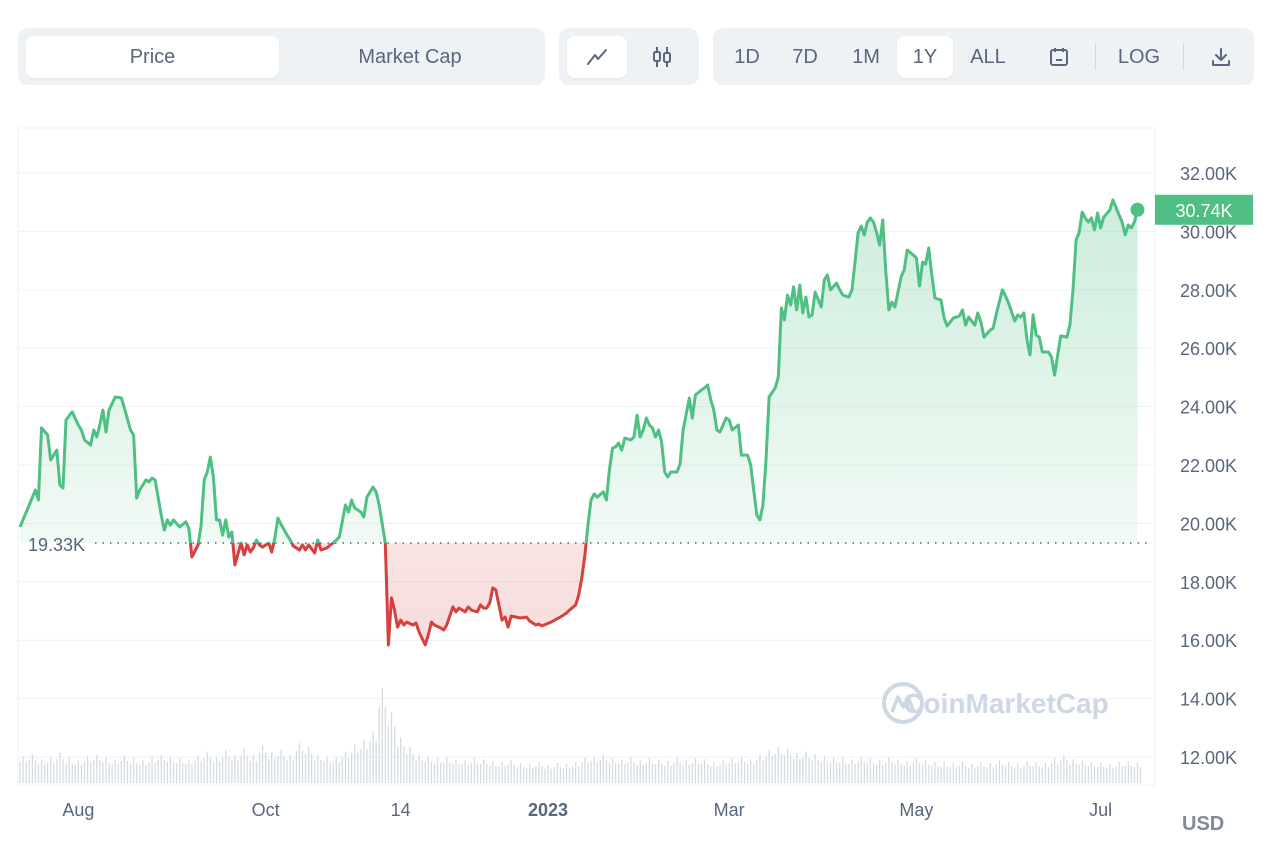  What do you see at coordinates (925, 57) in the screenshot?
I see `range-1y: 1Y` at bounding box center [925, 57].